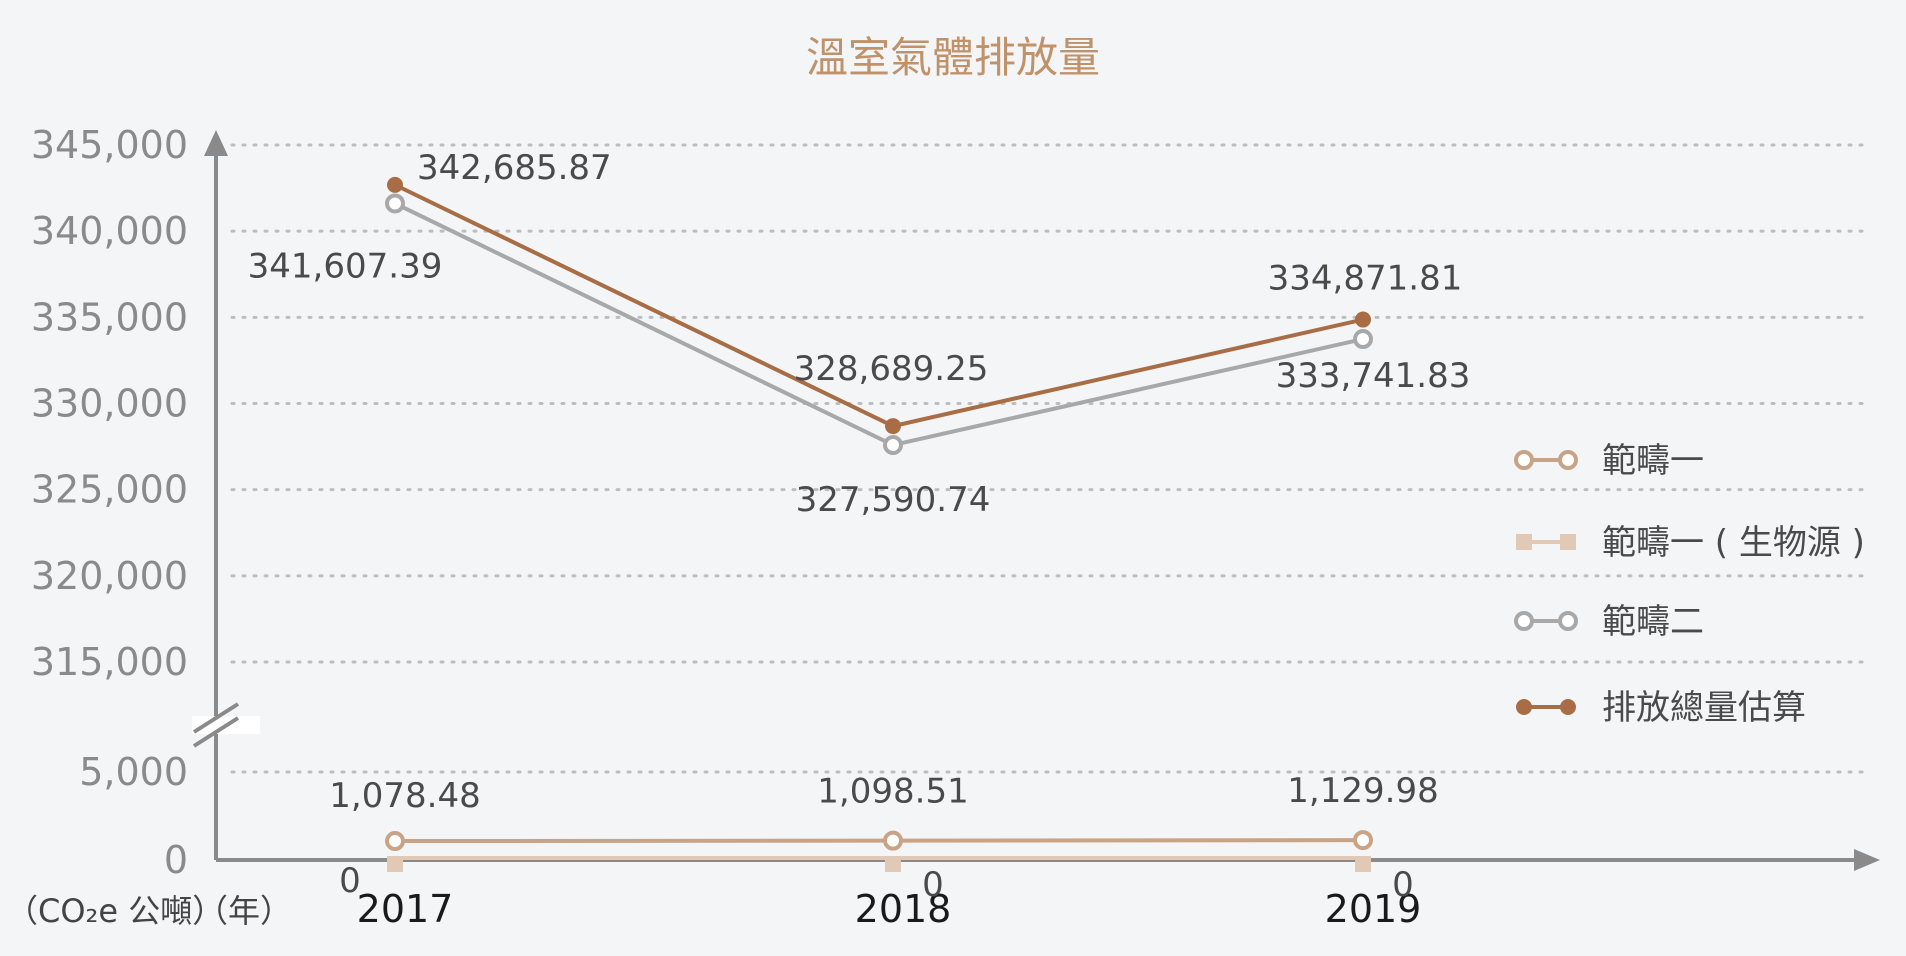 The height and width of the screenshot is (956, 1906). What do you see at coordinates (109, 231) in the screenshot?
I see `y-tick-label: 340,000` at bounding box center [109, 231].